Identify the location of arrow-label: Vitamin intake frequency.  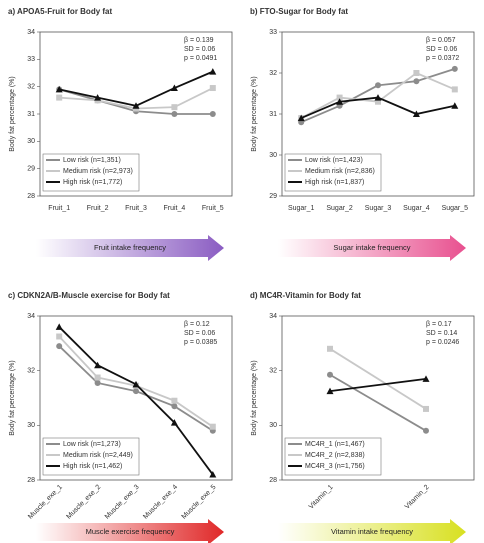
(372, 531).